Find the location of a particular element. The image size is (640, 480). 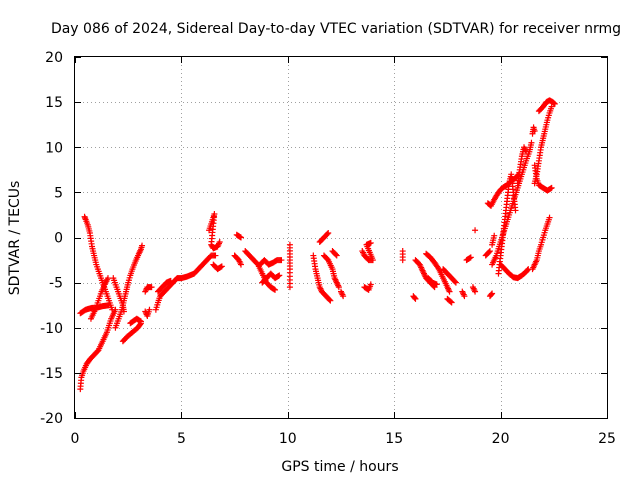

y-tick-label: -15 is located at coordinates (51, 374).